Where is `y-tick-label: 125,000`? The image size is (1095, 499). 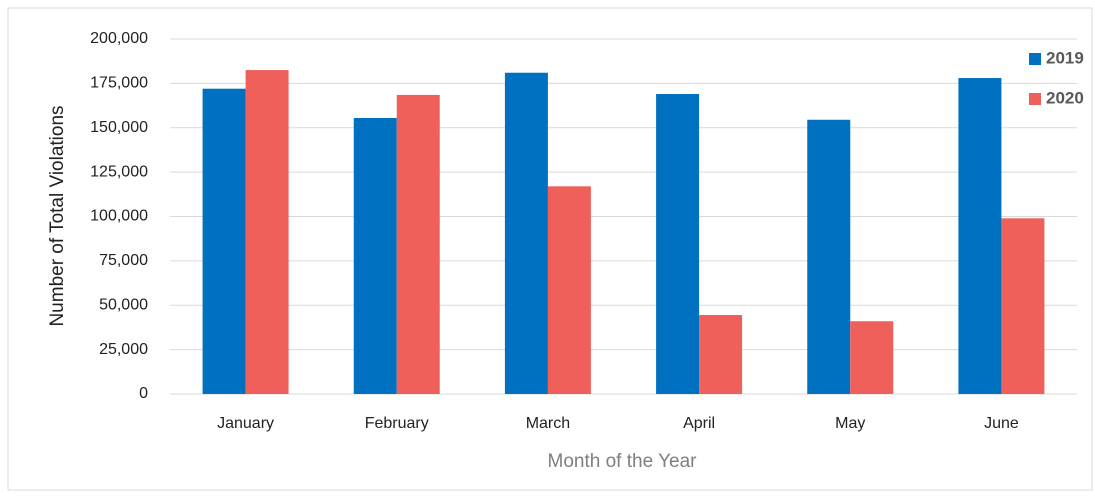
y-tick-label: 125,000 is located at coordinates (119, 171).